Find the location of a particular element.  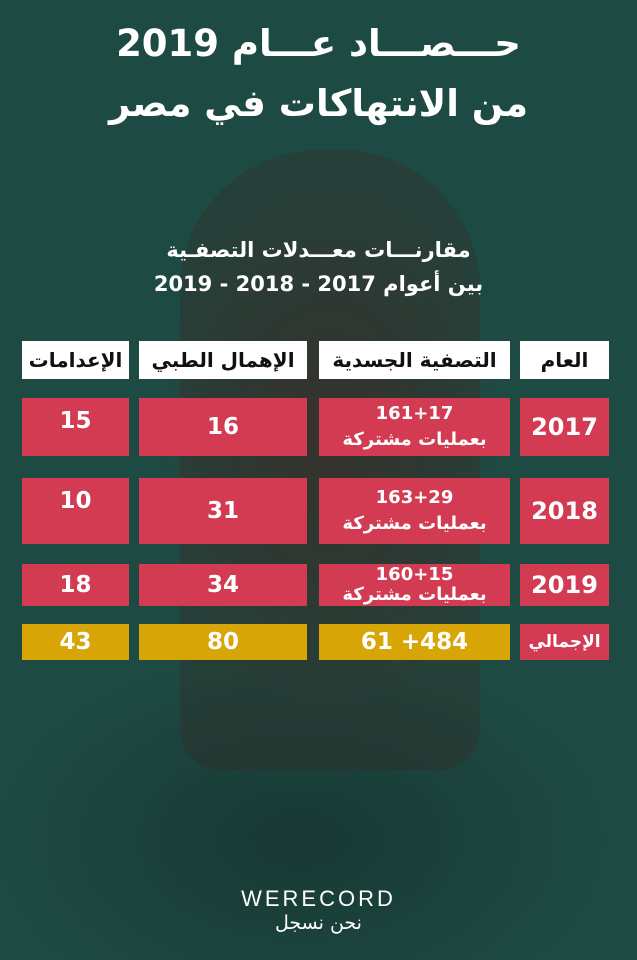

physical-main-2017: 161+17 is located at coordinates (414, 413).